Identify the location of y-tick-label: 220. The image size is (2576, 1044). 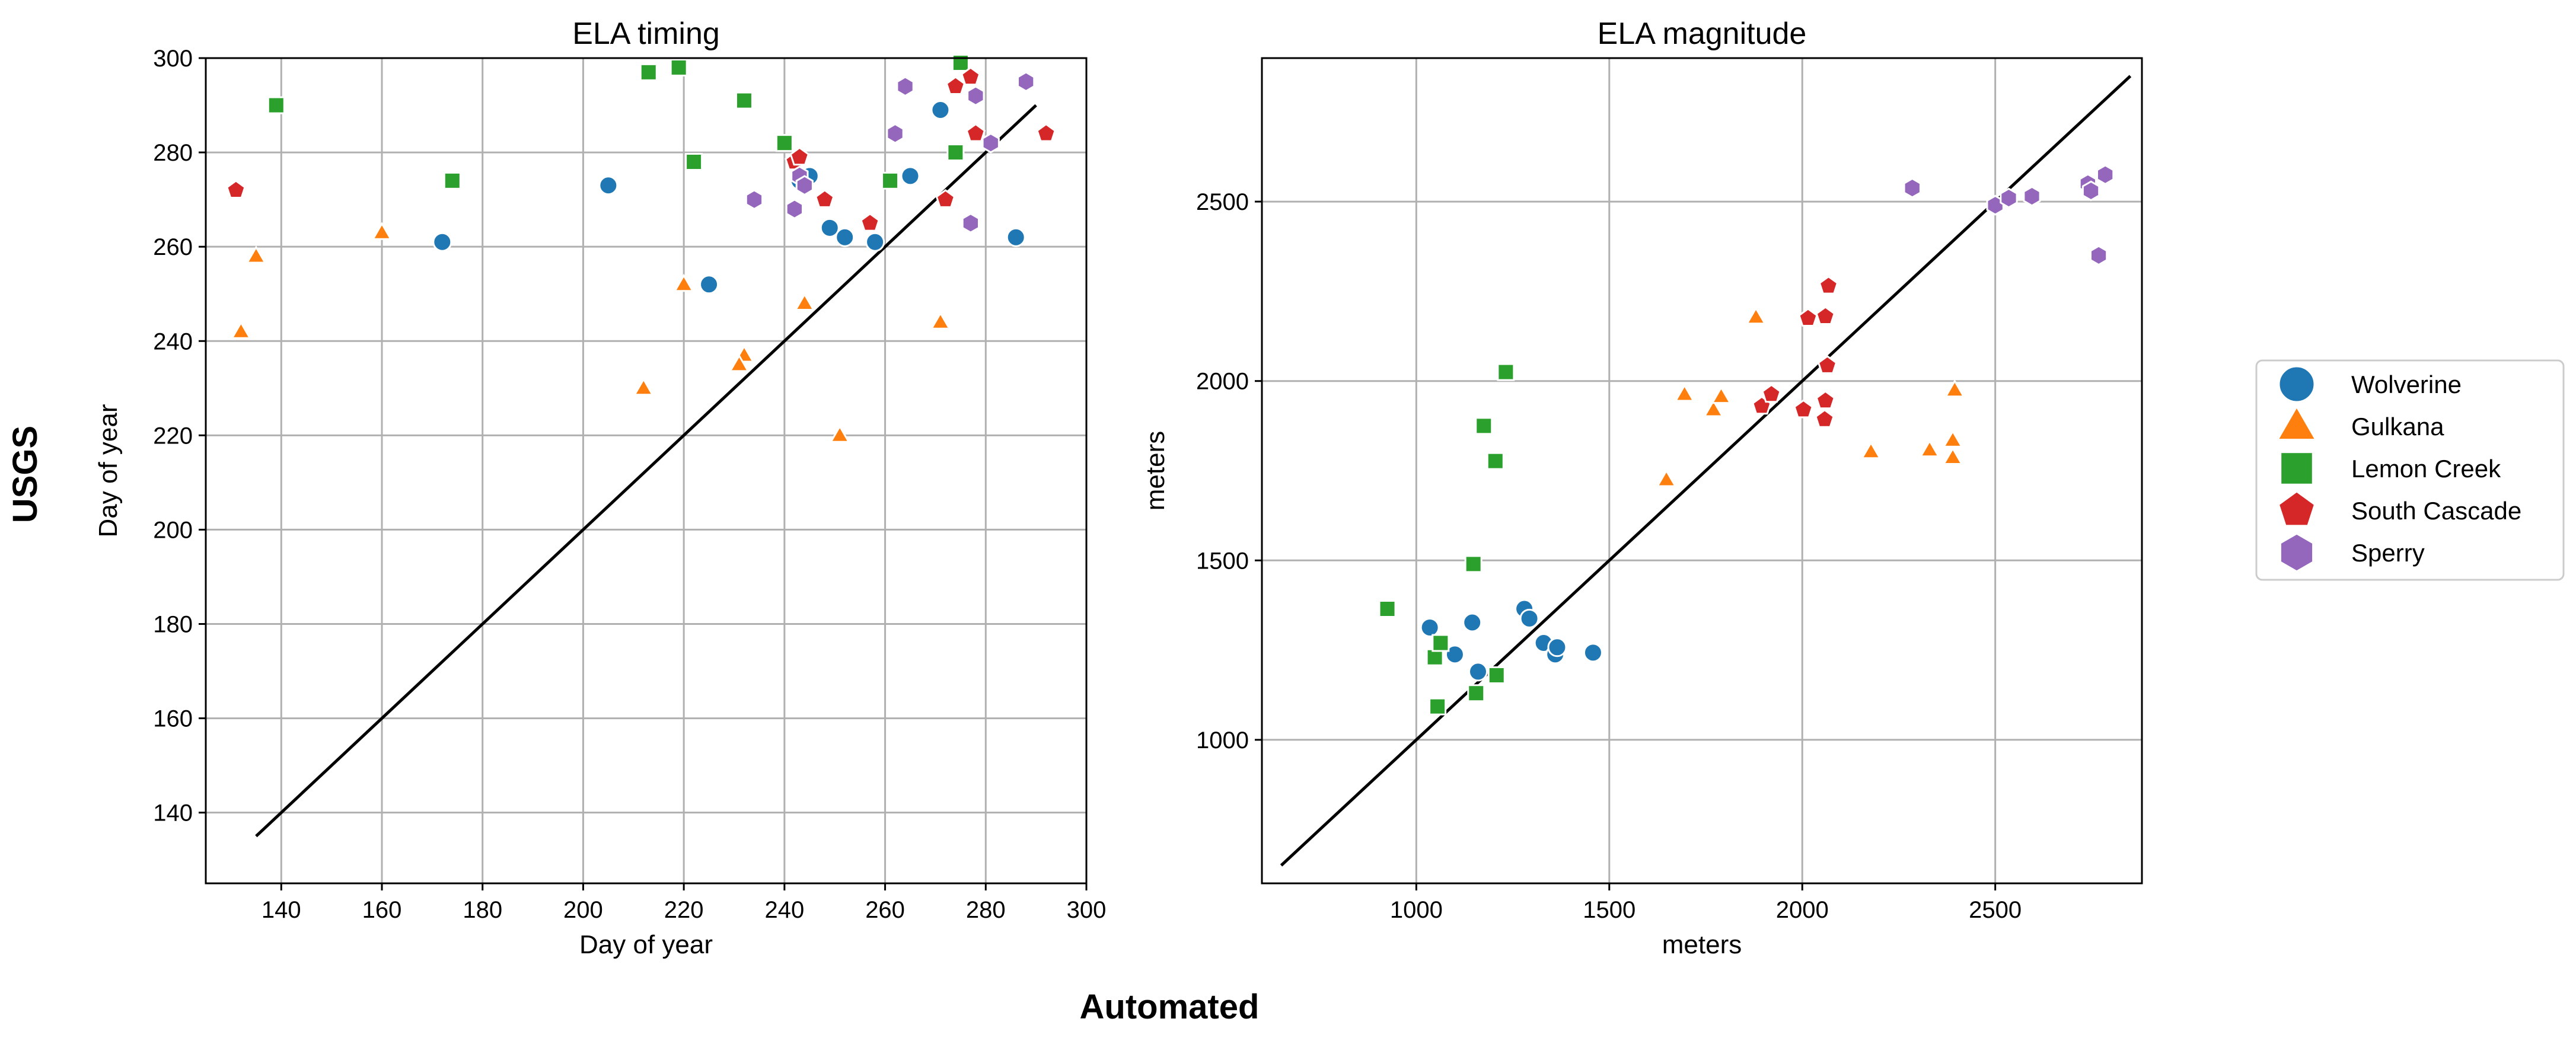
(173, 436).